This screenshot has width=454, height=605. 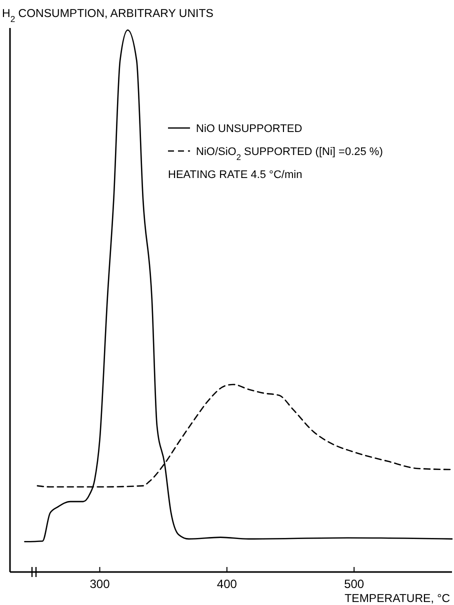 What do you see at coordinates (235, 175) in the screenshot?
I see `annotation: HEATING RATE 4.5 °C/min` at bounding box center [235, 175].